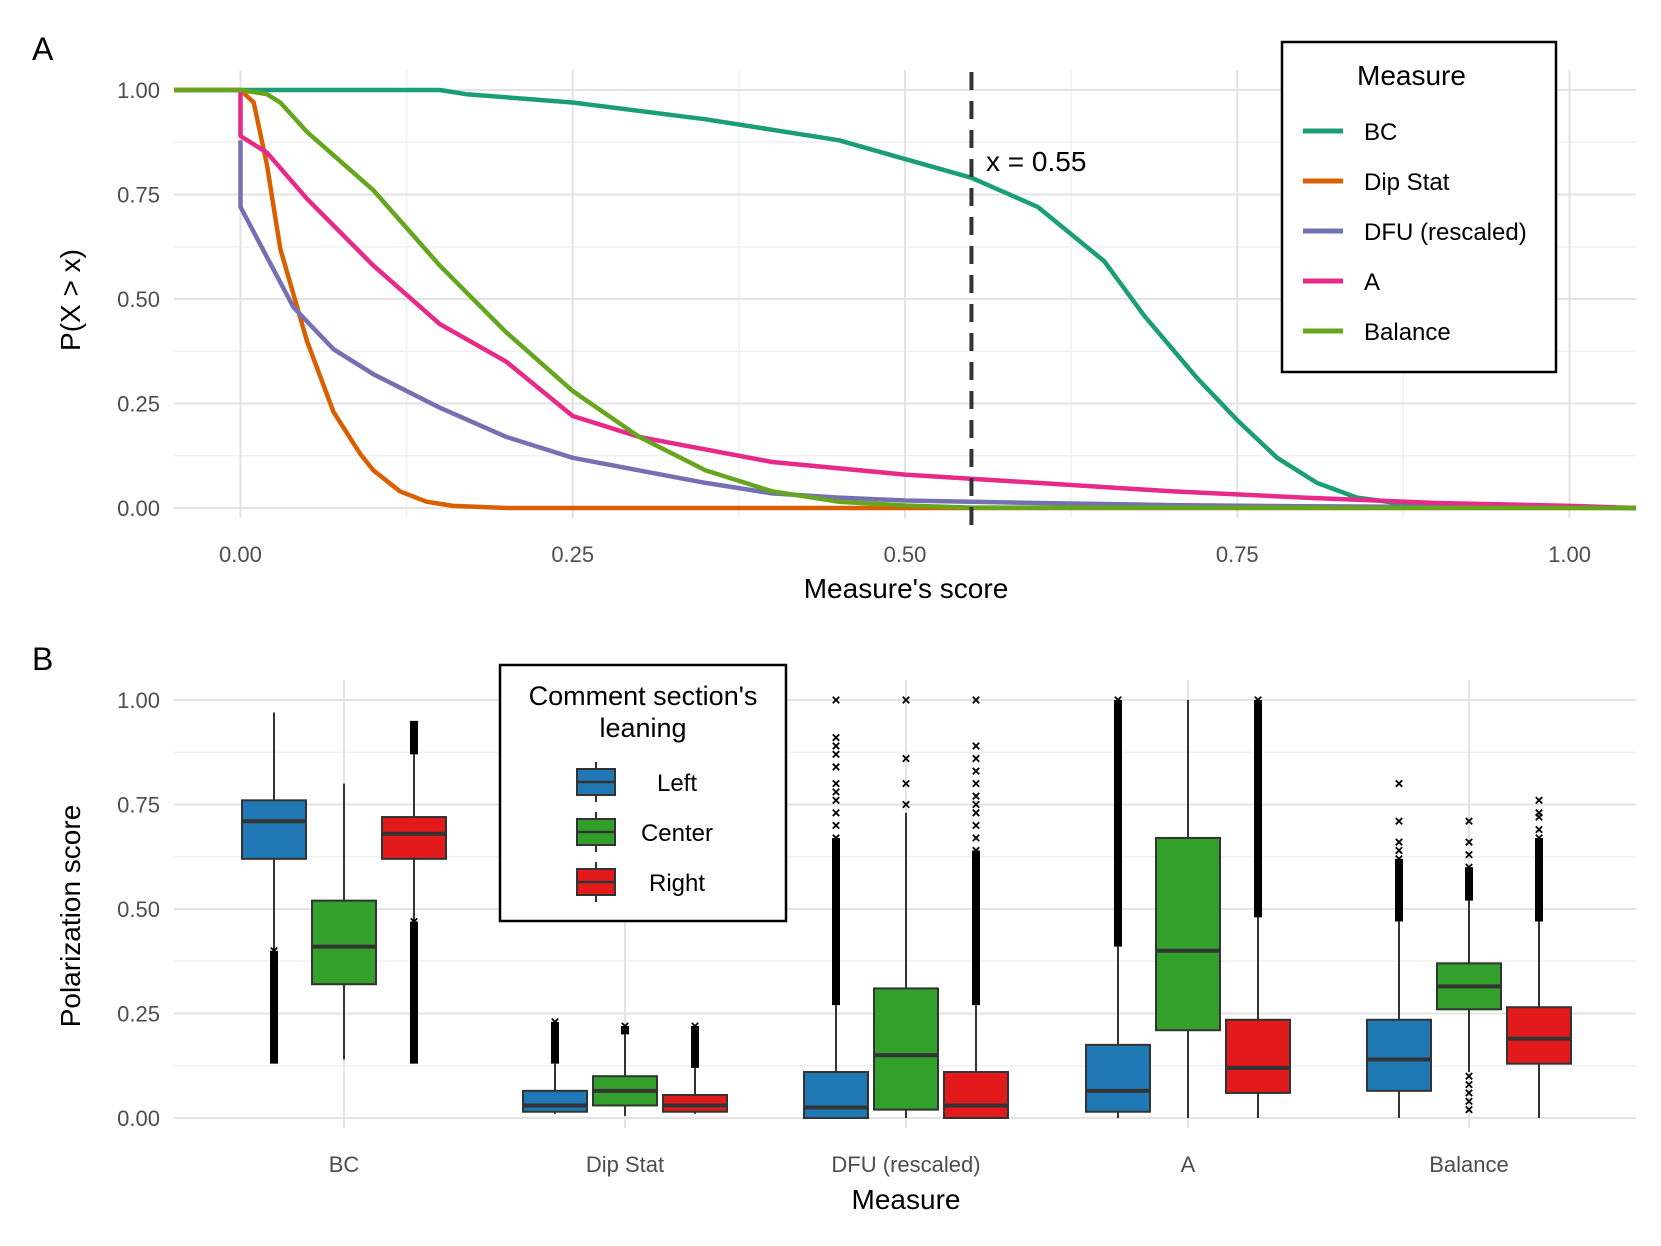 The width and height of the screenshot is (1661, 1246). What do you see at coordinates (70, 916) in the screenshot?
I see `panel-b-y-axis-title: Polarization score` at bounding box center [70, 916].